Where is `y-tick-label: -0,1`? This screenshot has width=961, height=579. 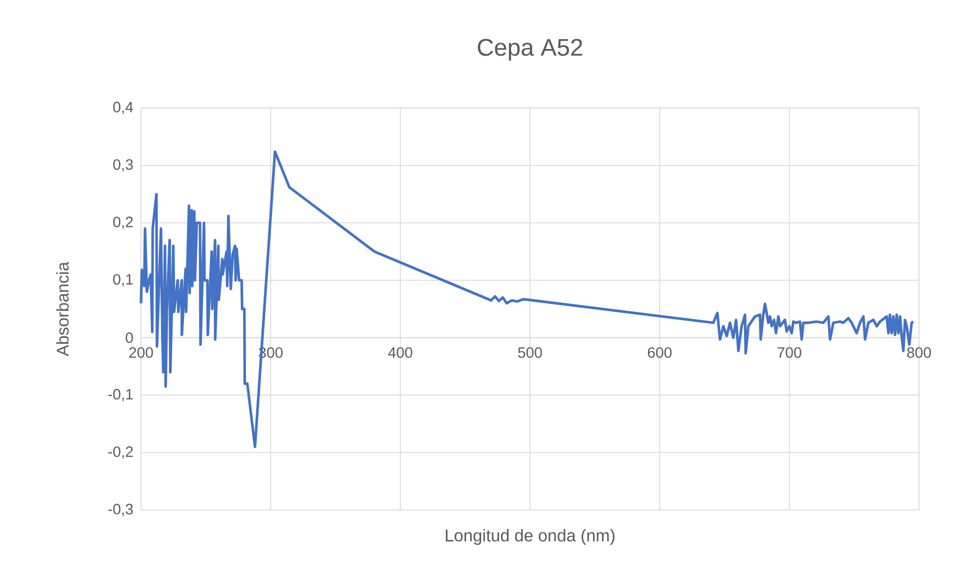 y-tick-label: -0,1 is located at coordinates (120, 395).